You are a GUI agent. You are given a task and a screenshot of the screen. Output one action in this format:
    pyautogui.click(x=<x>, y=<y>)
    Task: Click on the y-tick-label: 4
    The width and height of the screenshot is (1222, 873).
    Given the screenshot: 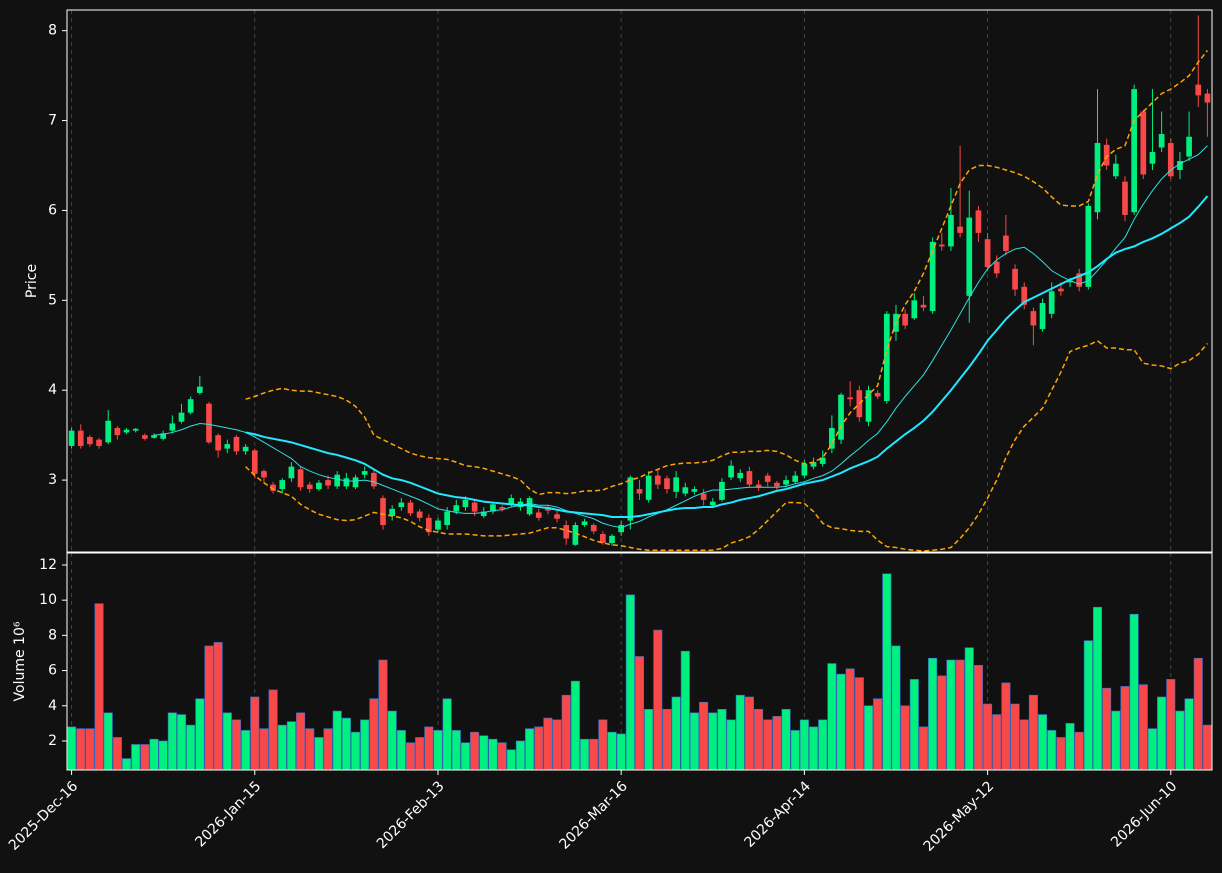 What is the action you would take?
    pyautogui.click(x=52, y=390)
    